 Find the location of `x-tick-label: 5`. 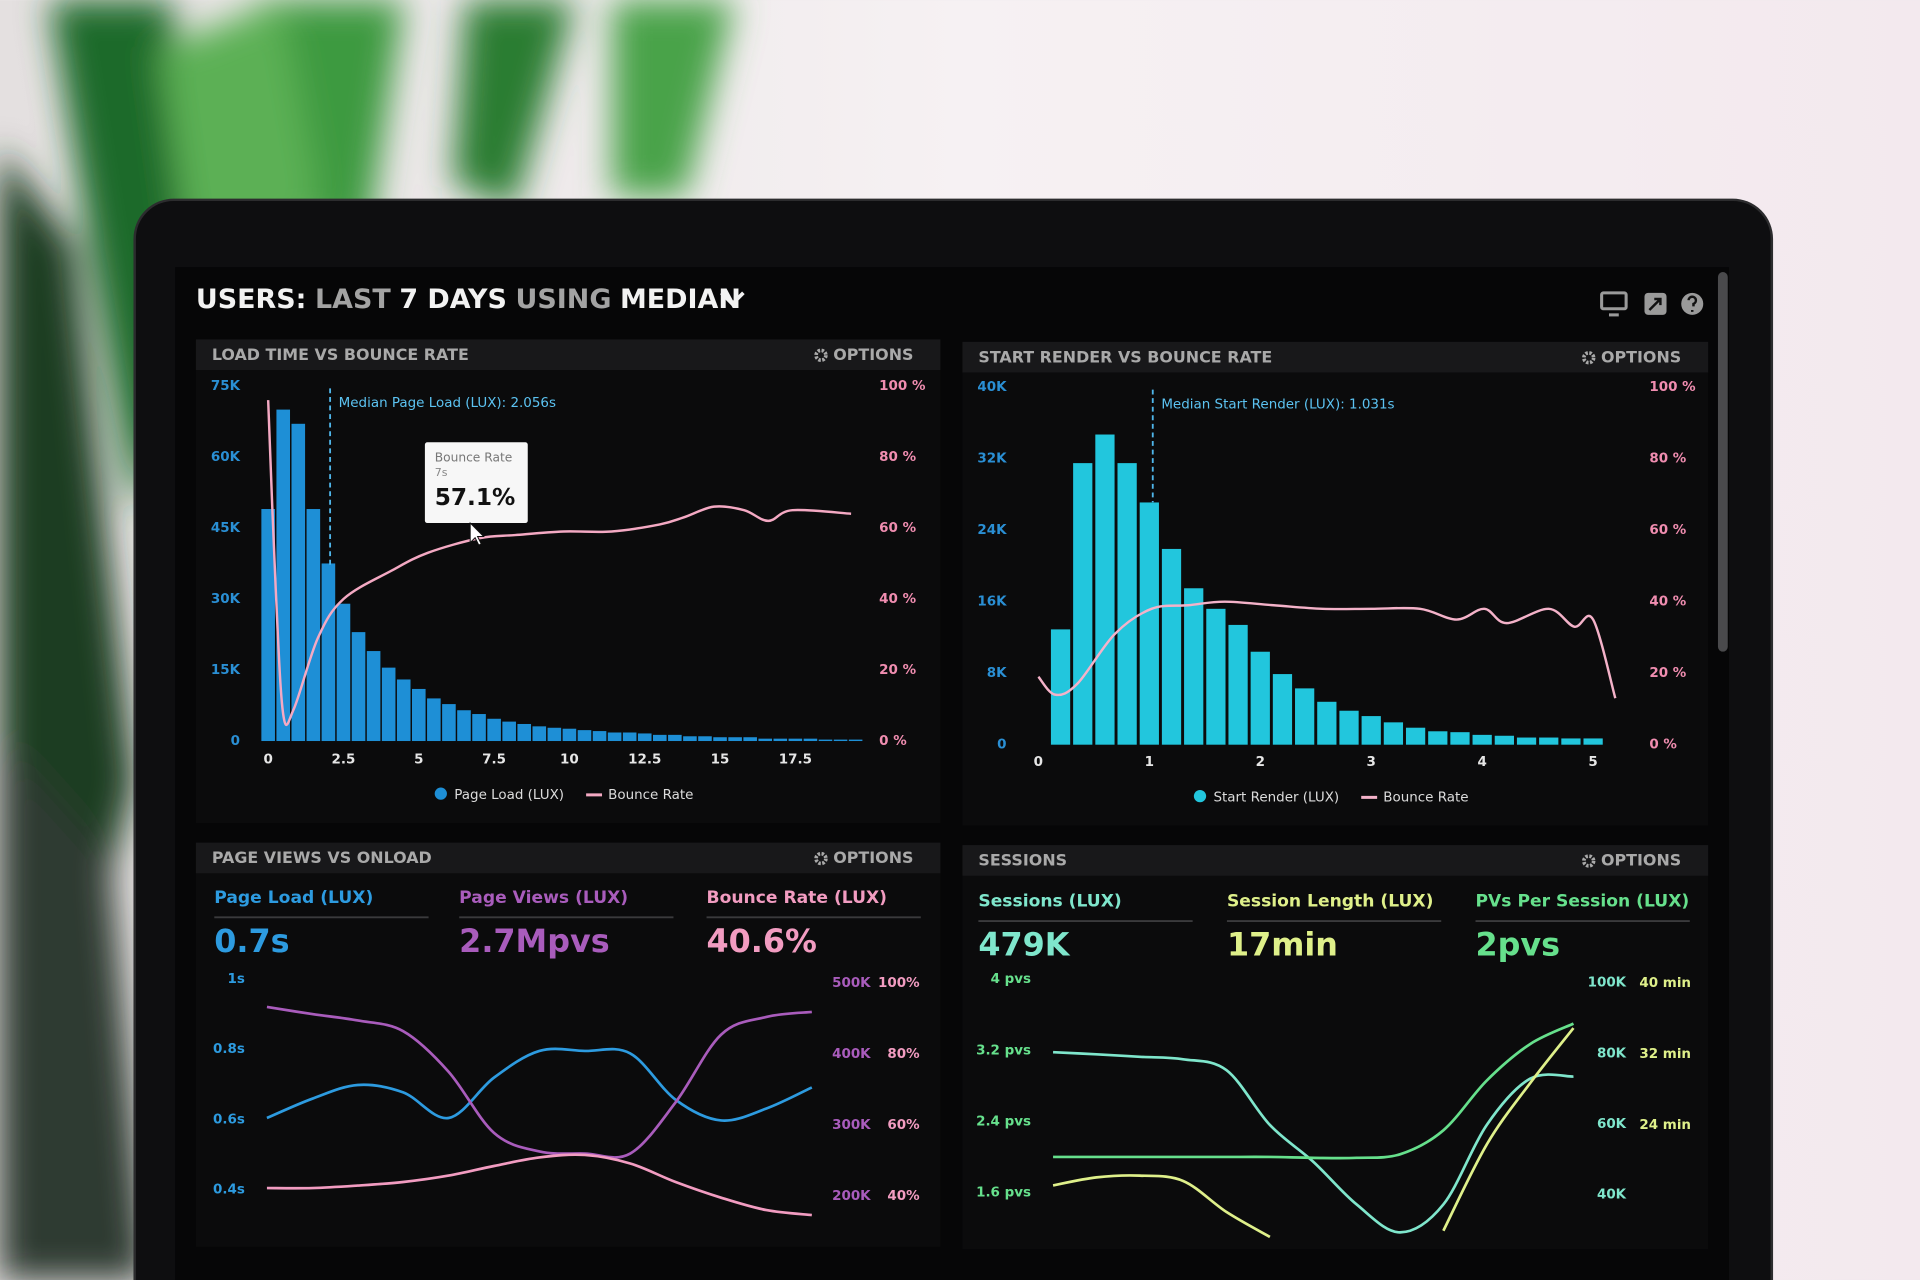

x-tick-label: 5 is located at coordinates (1592, 762).